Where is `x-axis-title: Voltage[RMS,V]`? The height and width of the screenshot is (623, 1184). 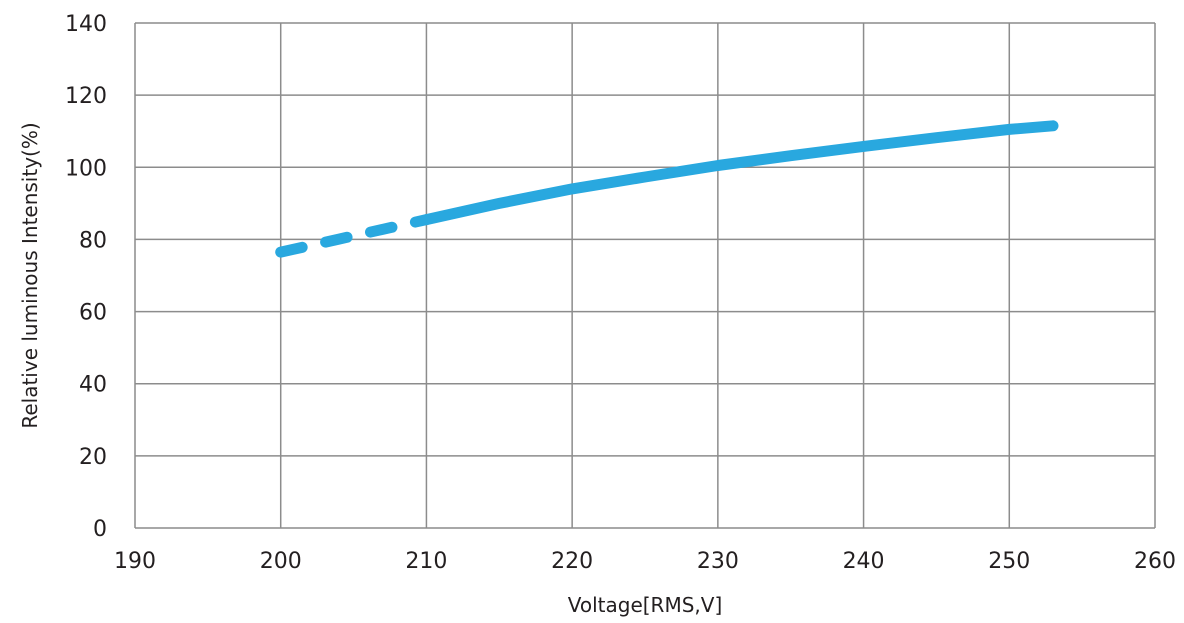 x-axis-title: Voltage[RMS,V] is located at coordinates (645, 605).